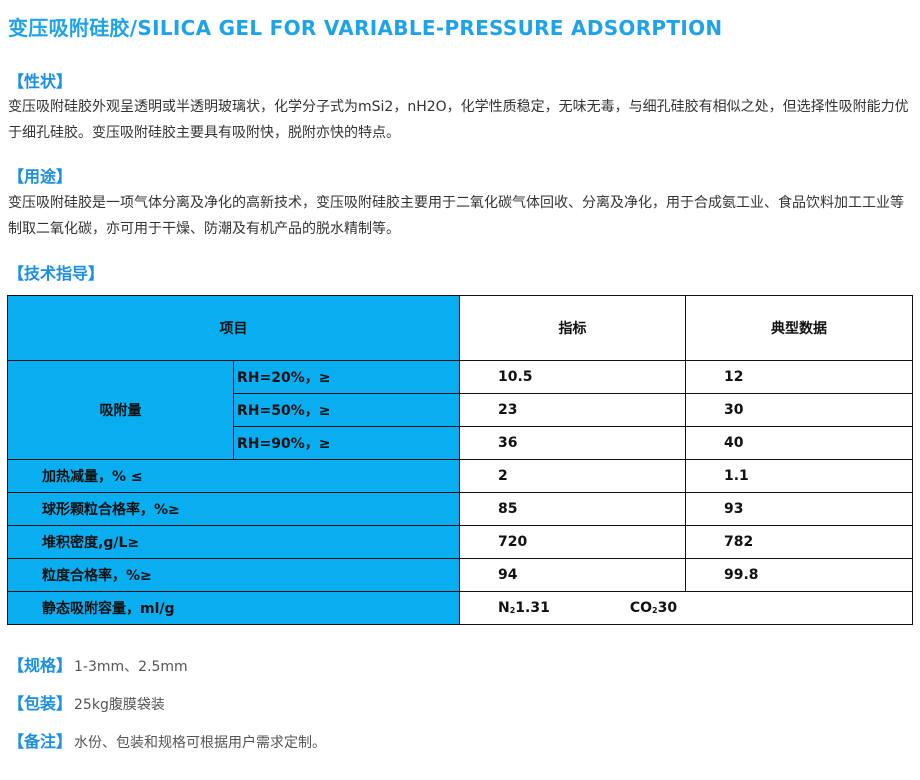  Describe the element at coordinates (799, 476) in the screenshot. I see `typical-value: 1.1` at that location.